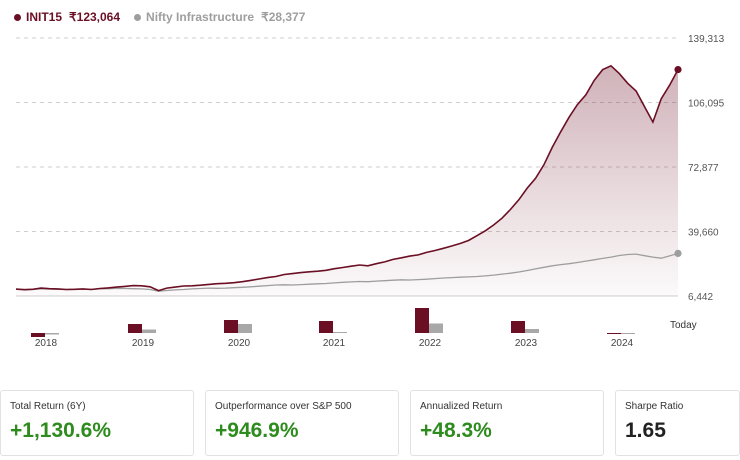 Image resolution: width=740 pixels, height=460 pixels. What do you see at coordinates (678, 253) in the screenshot?
I see `nifty-infrastructure-end-point` at bounding box center [678, 253].